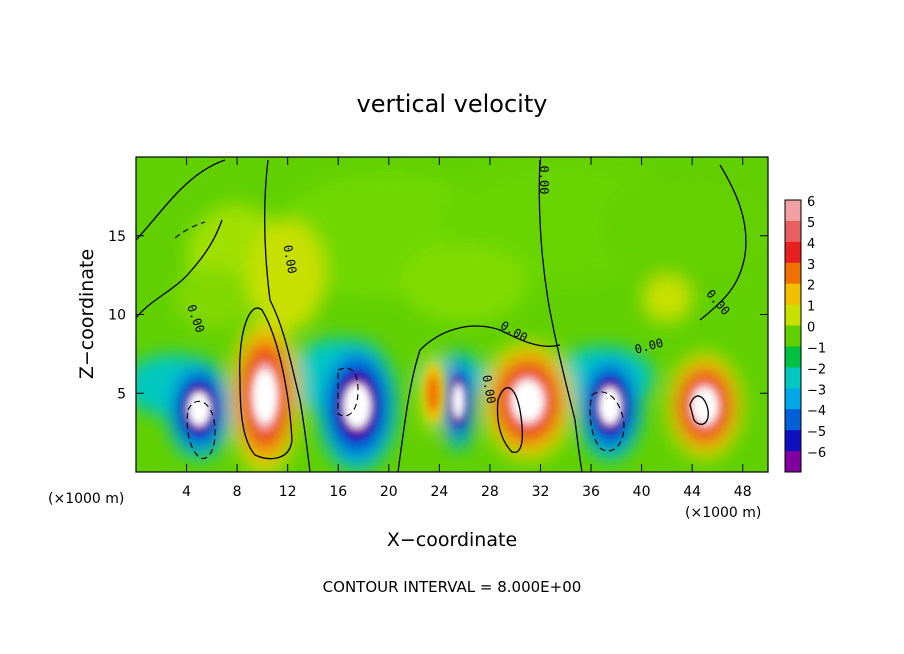 This screenshot has height=654, width=904. Describe the element at coordinates (811, 286) in the screenshot. I see `colorbar-label: 2` at that location.